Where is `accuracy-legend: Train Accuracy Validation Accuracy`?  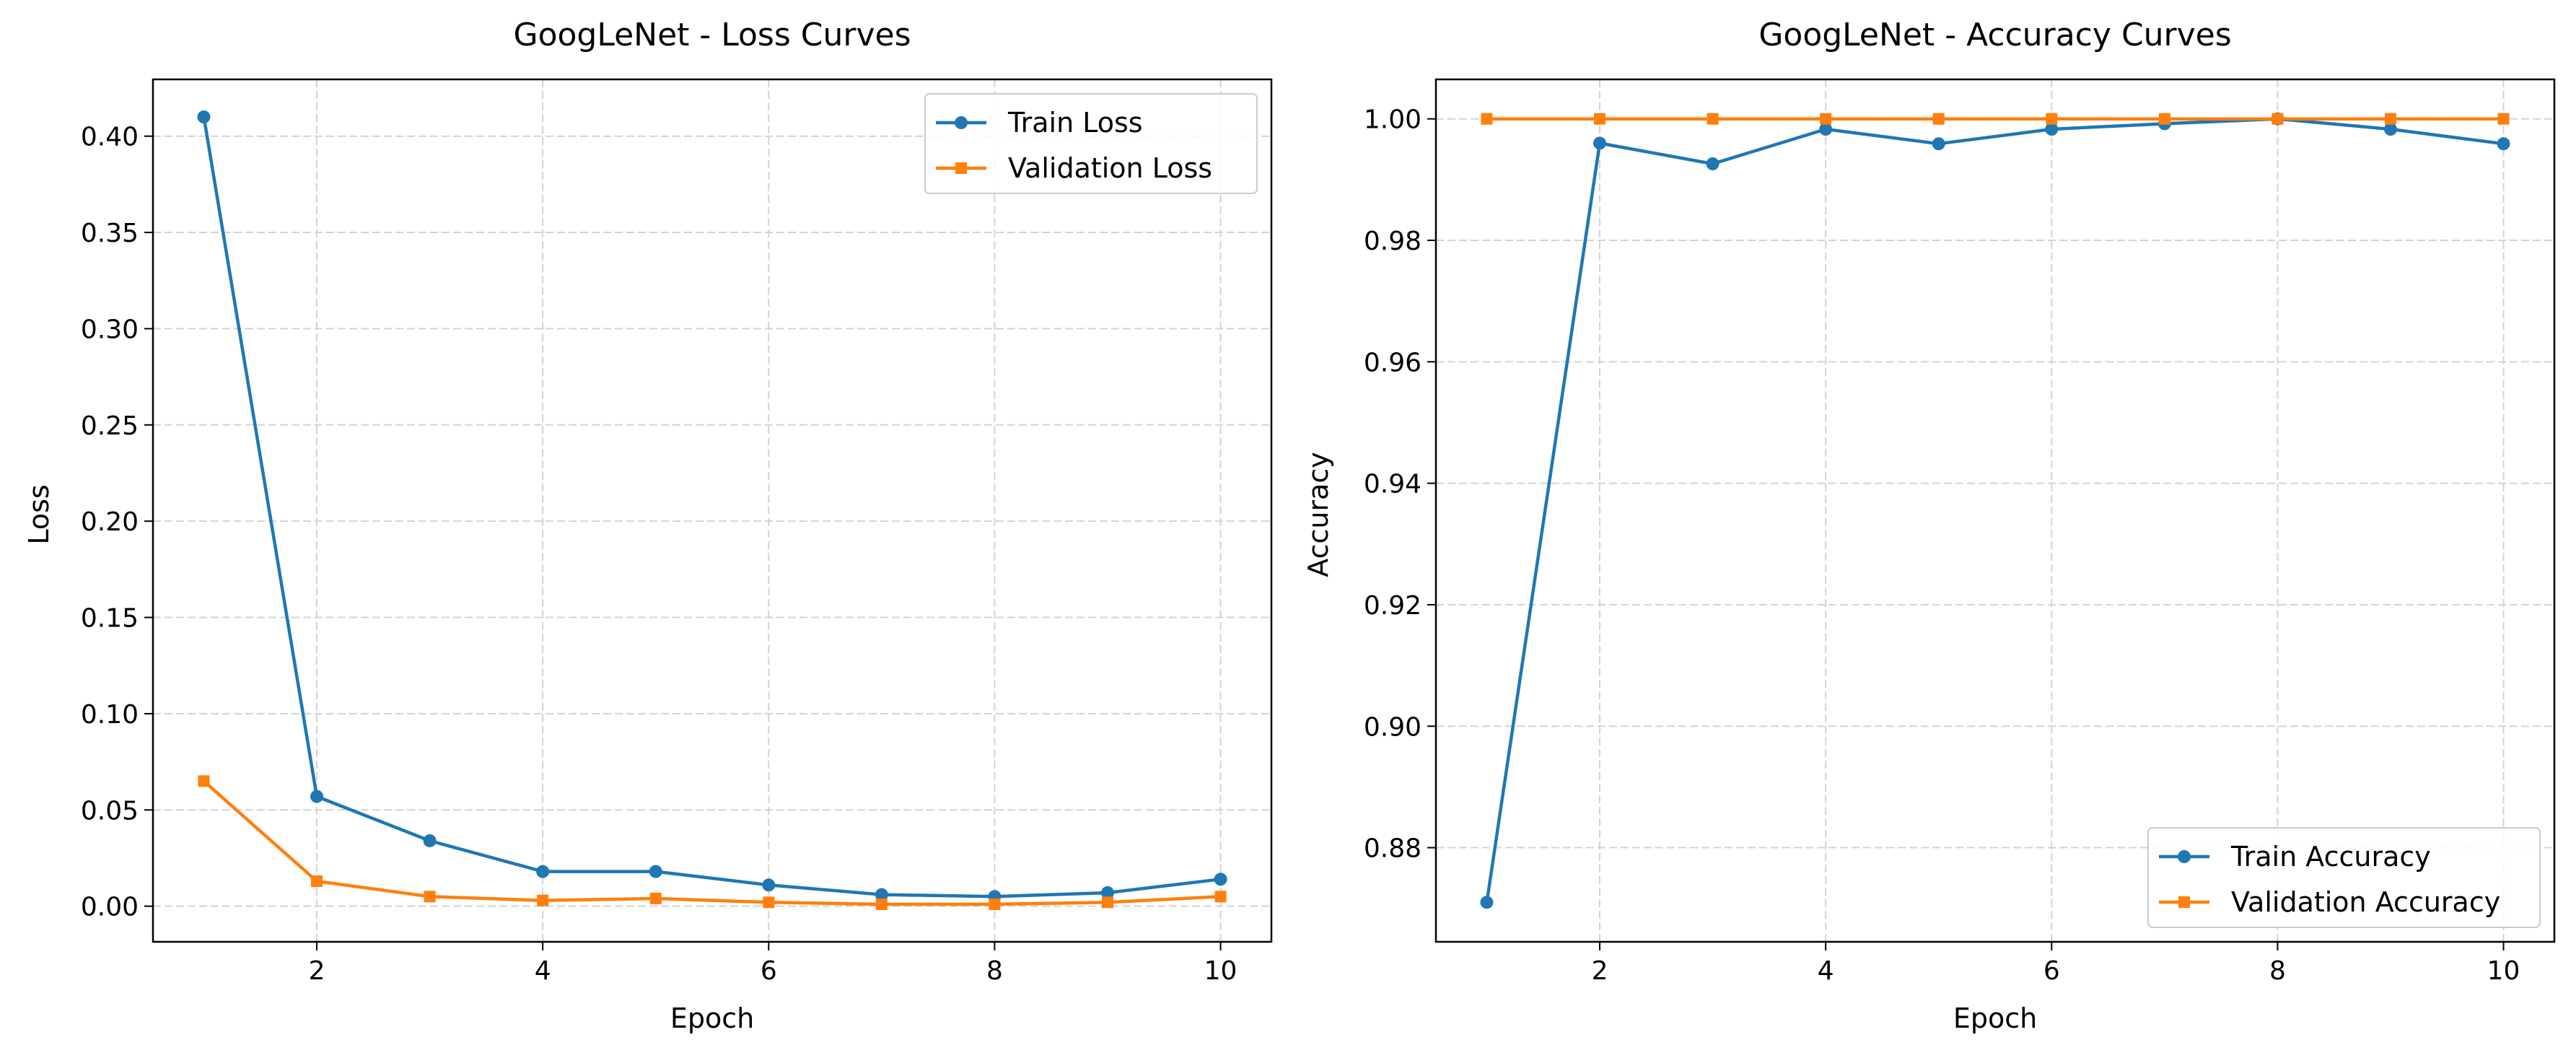 accuracy-legend: Train Accuracy Validation Accuracy is located at coordinates (2344, 877).